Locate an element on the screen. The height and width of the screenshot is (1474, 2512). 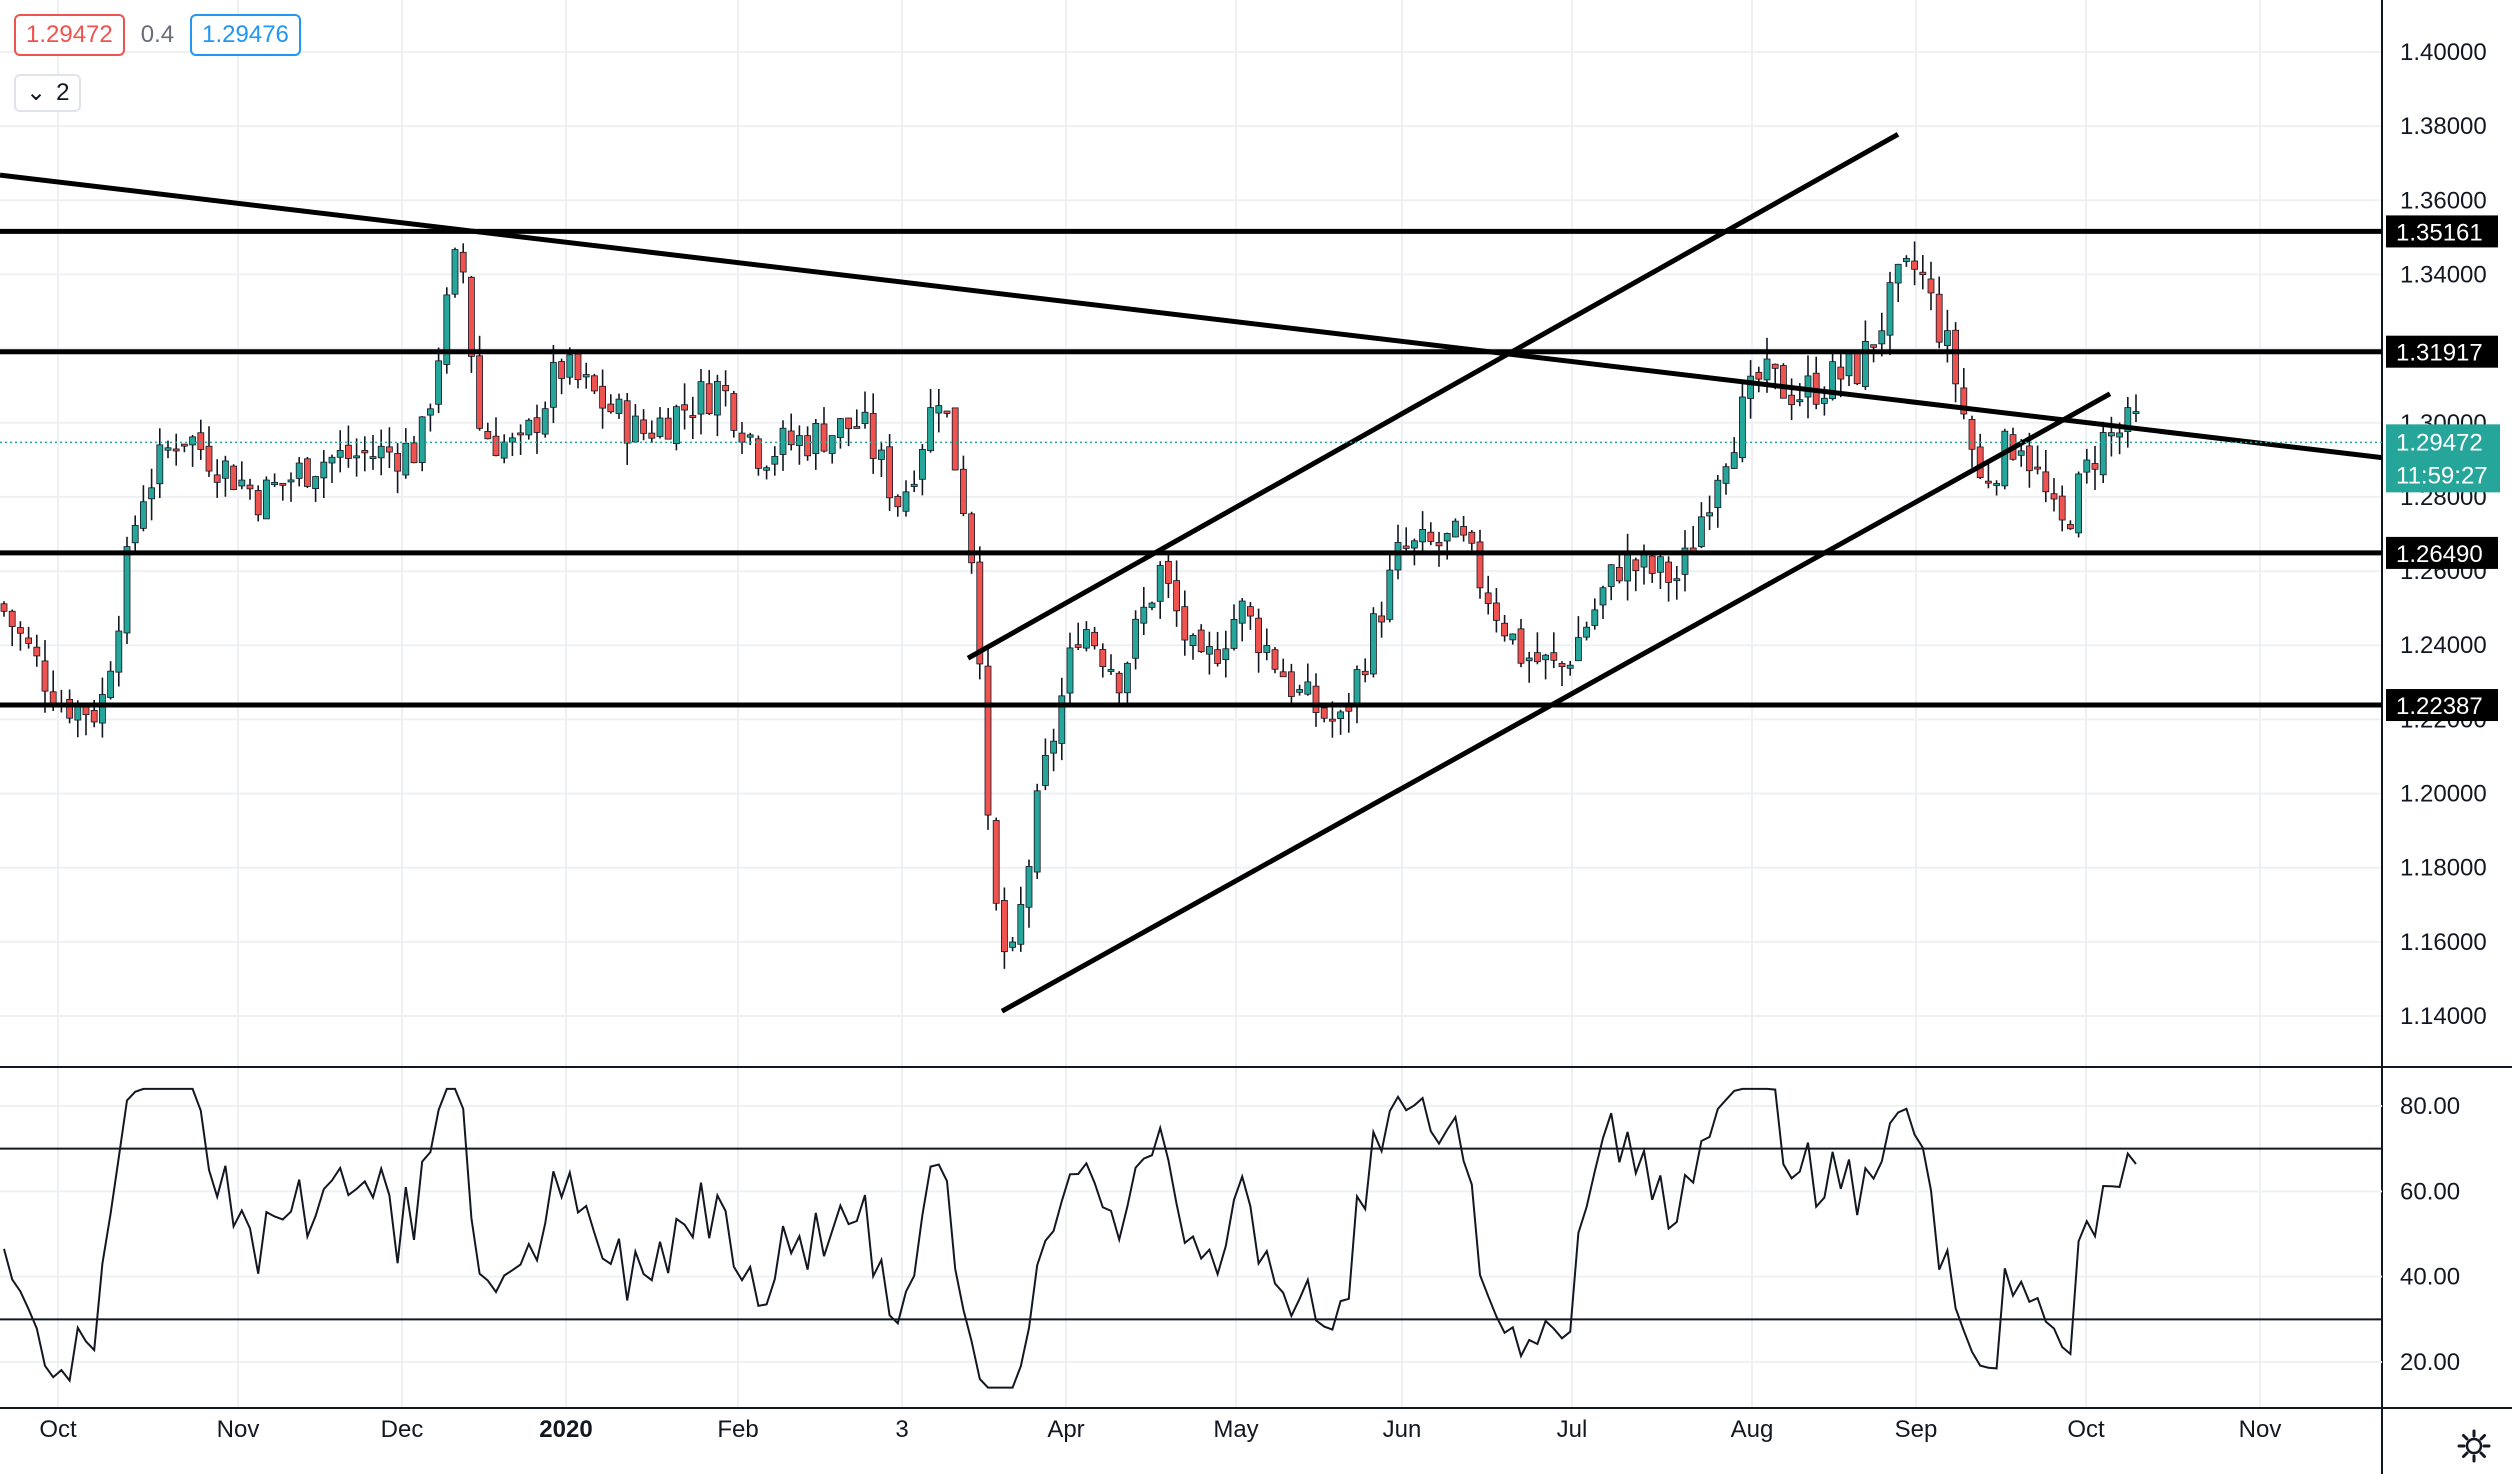
time-axis-label: 2020 is located at coordinates (565, 1429).